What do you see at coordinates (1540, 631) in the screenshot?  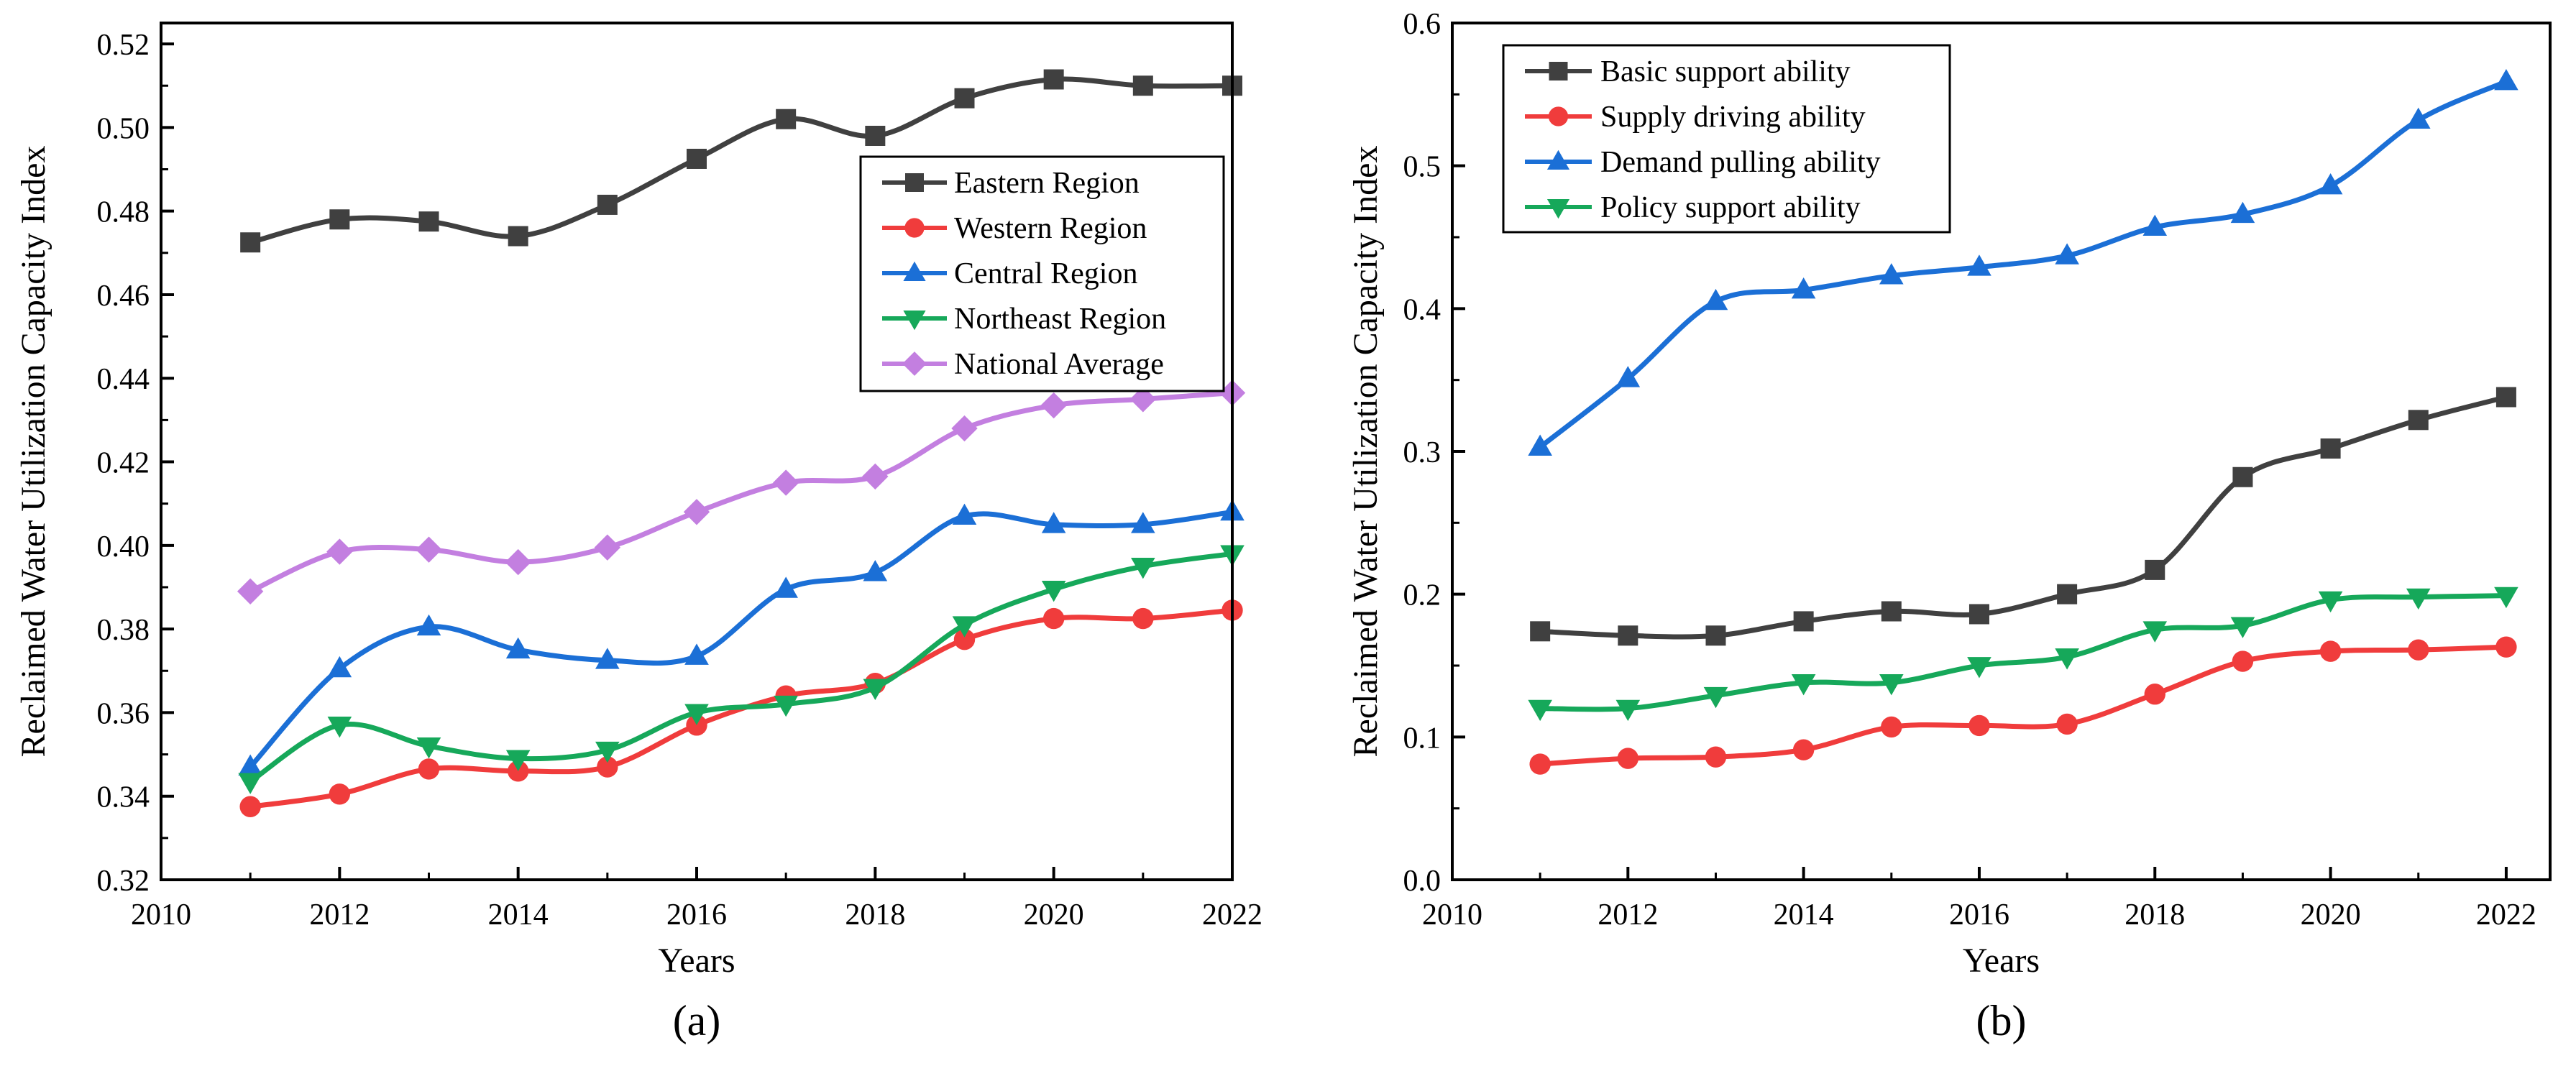 I see `data-point-b-basic-support-ability-2011` at bounding box center [1540, 631].